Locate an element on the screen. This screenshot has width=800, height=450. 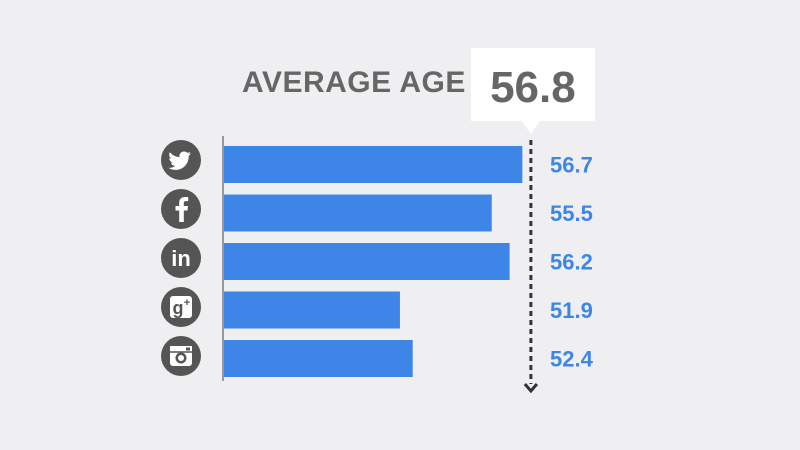
reference-arrow-head is located at coordinates (531, 388).